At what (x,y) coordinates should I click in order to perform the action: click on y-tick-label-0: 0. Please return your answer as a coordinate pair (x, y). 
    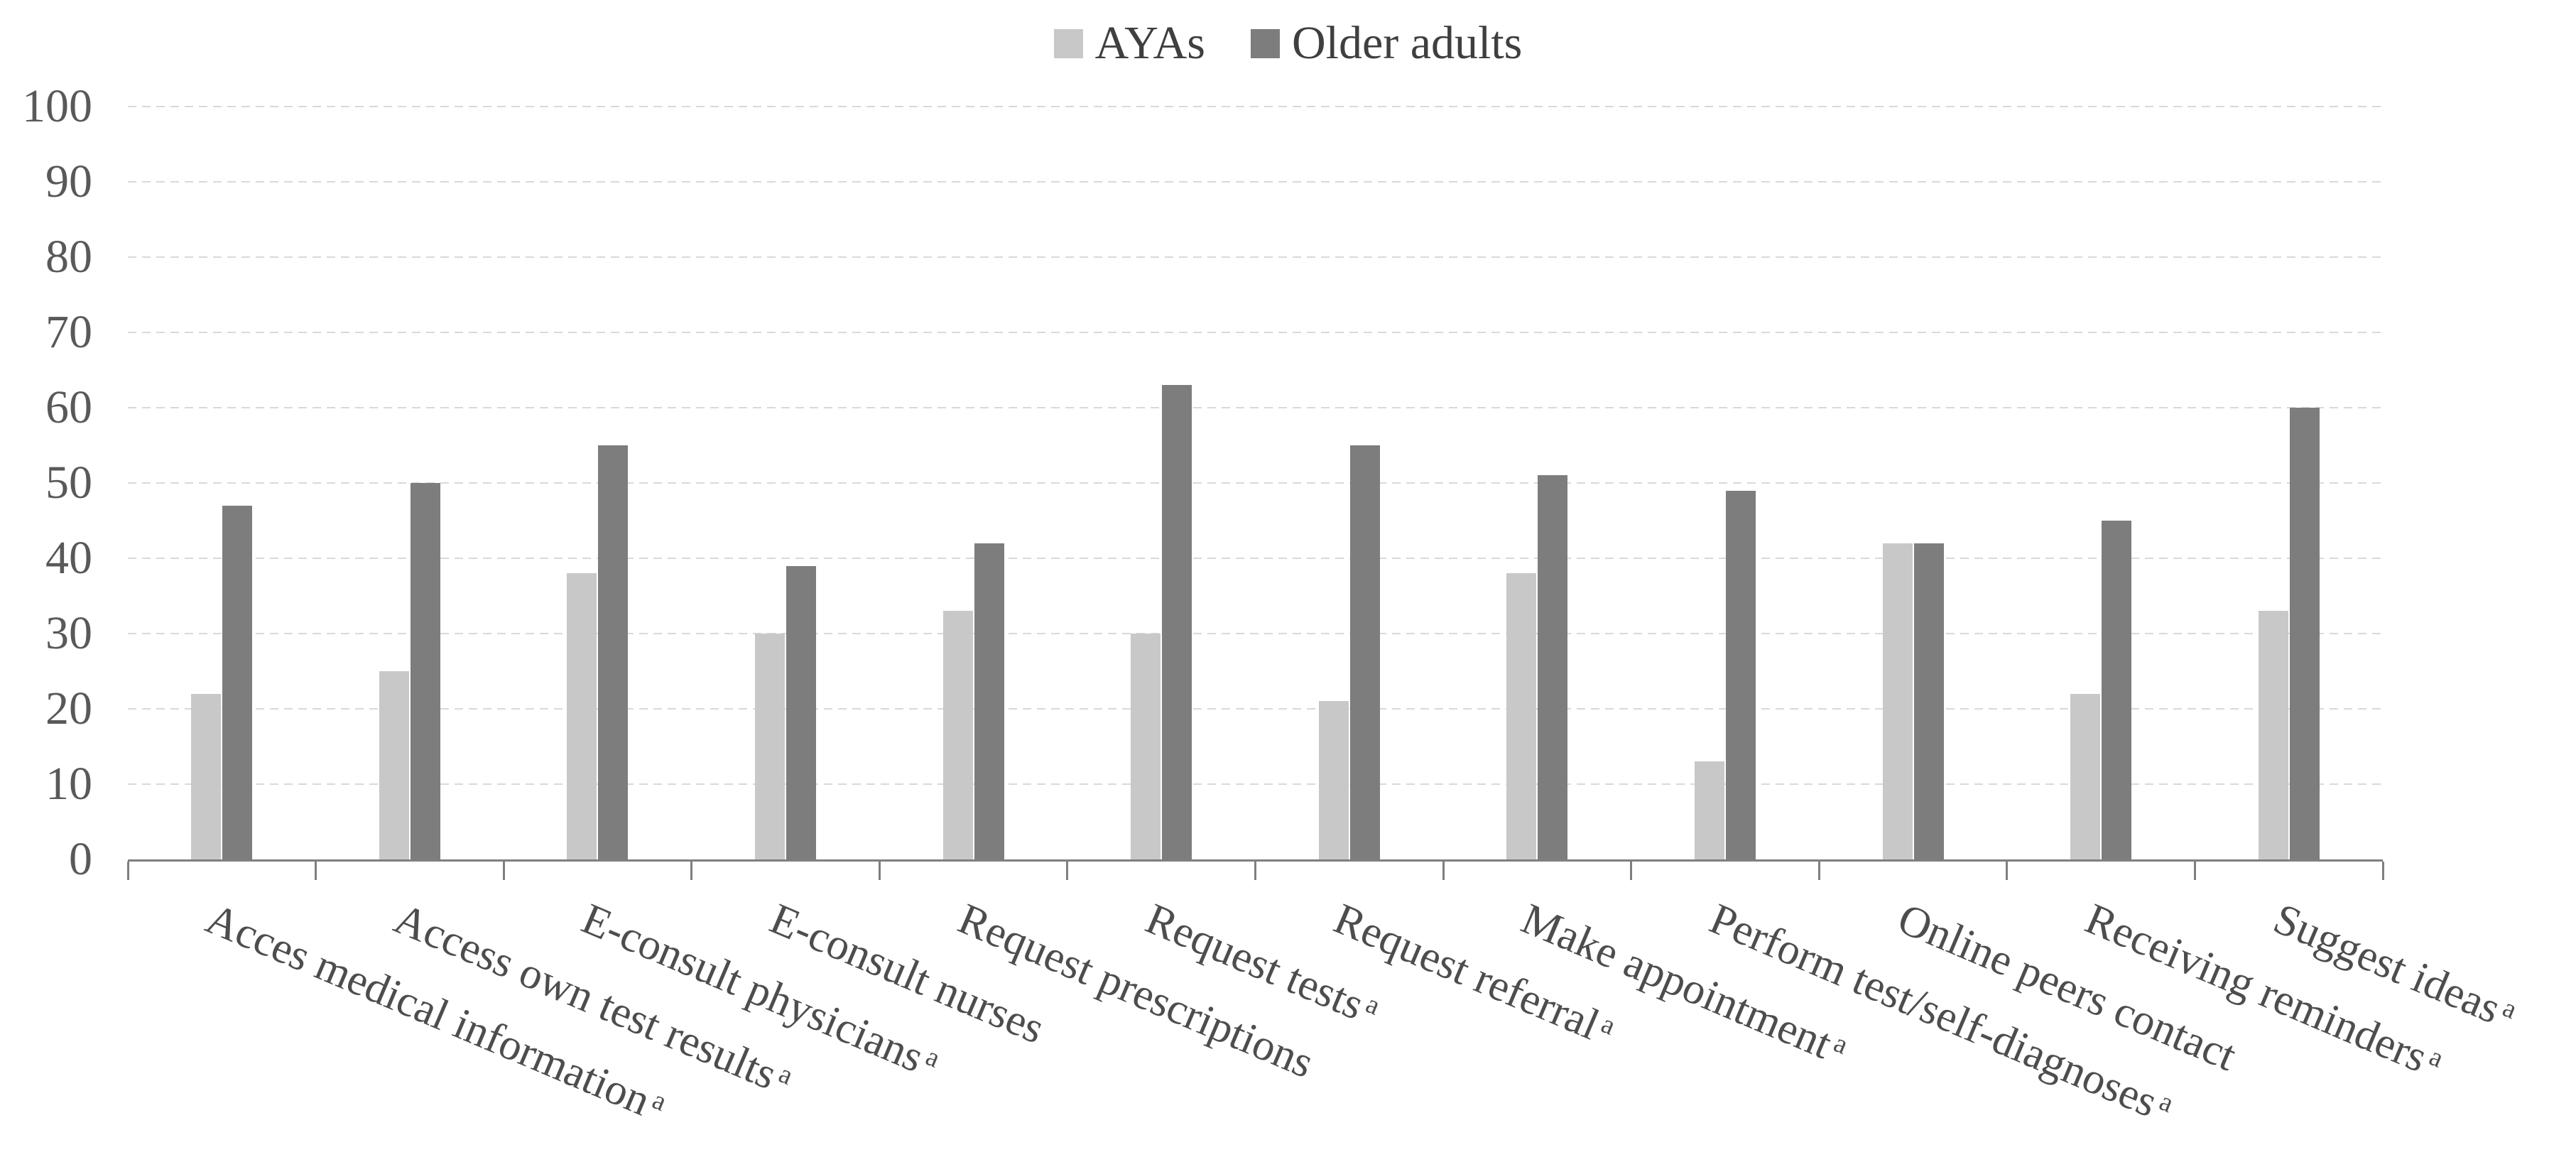
    Looking at the image, I should click on (80, 859).